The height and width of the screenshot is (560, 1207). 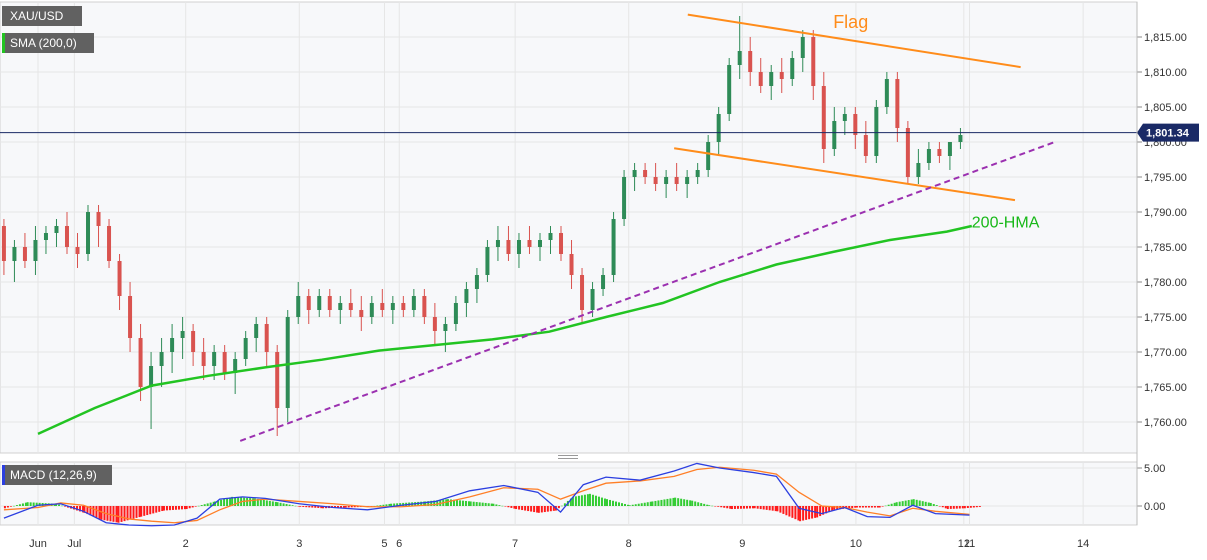 I want to click on price-axis-label: 1,790.00, so click(x=1165, y=213).